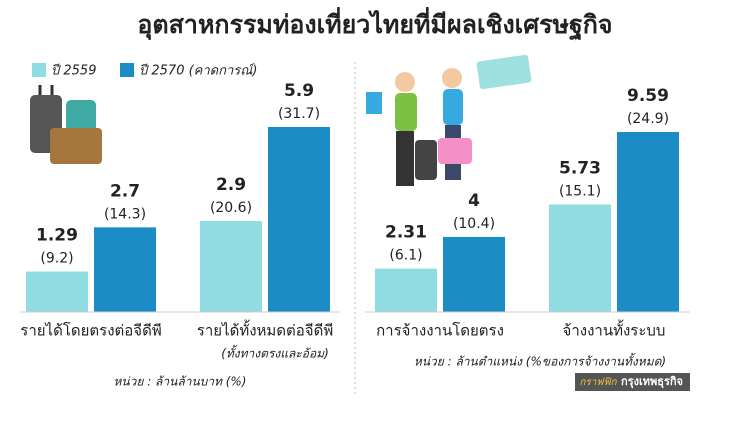 Image resolution: width=750 pixels, height=422 pixels. What do you see at coordinates (66, 124) in the screenshot?
I see `luggage-illustration` at bounding box center [66, 124].